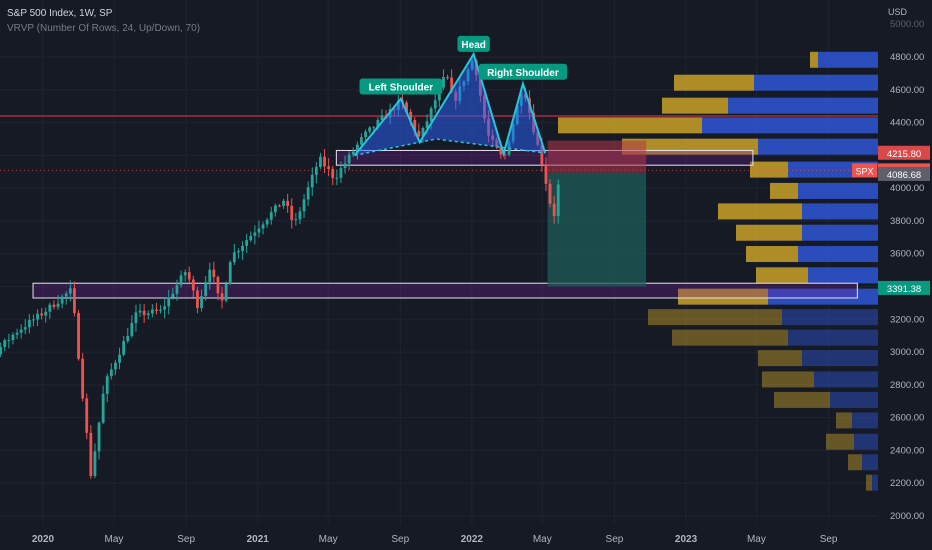 This screenshot has width=932, height=550. I want to click on annotation-label: Head, so click(473, 45).